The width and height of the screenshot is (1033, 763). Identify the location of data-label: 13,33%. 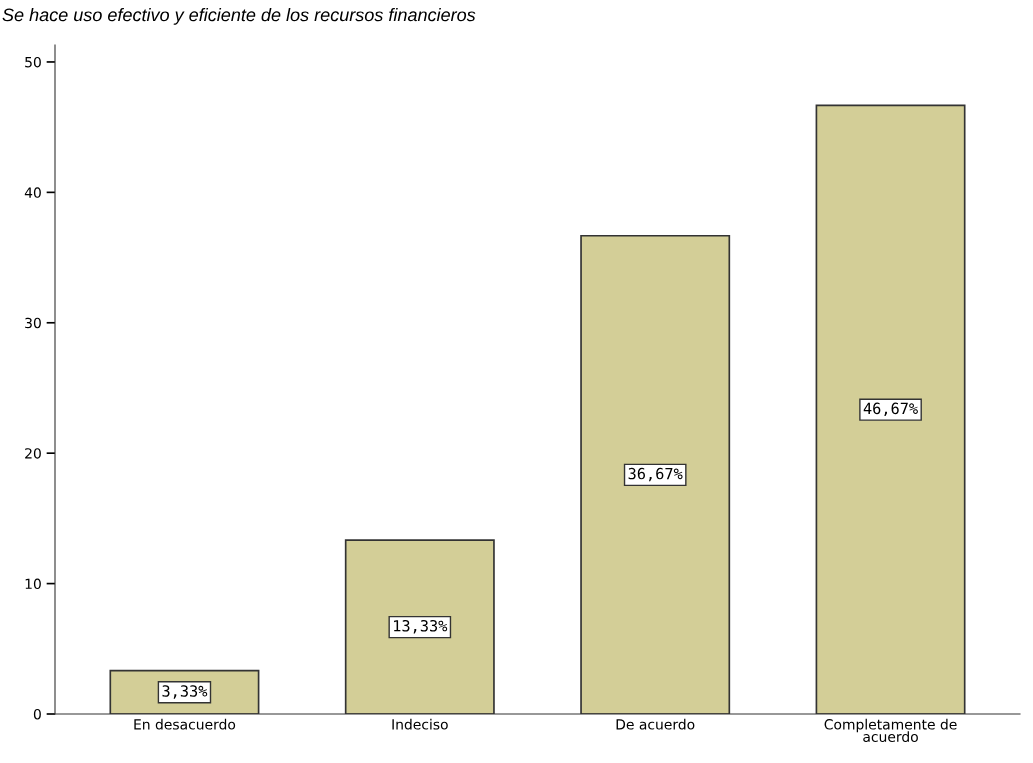
(421, 627).